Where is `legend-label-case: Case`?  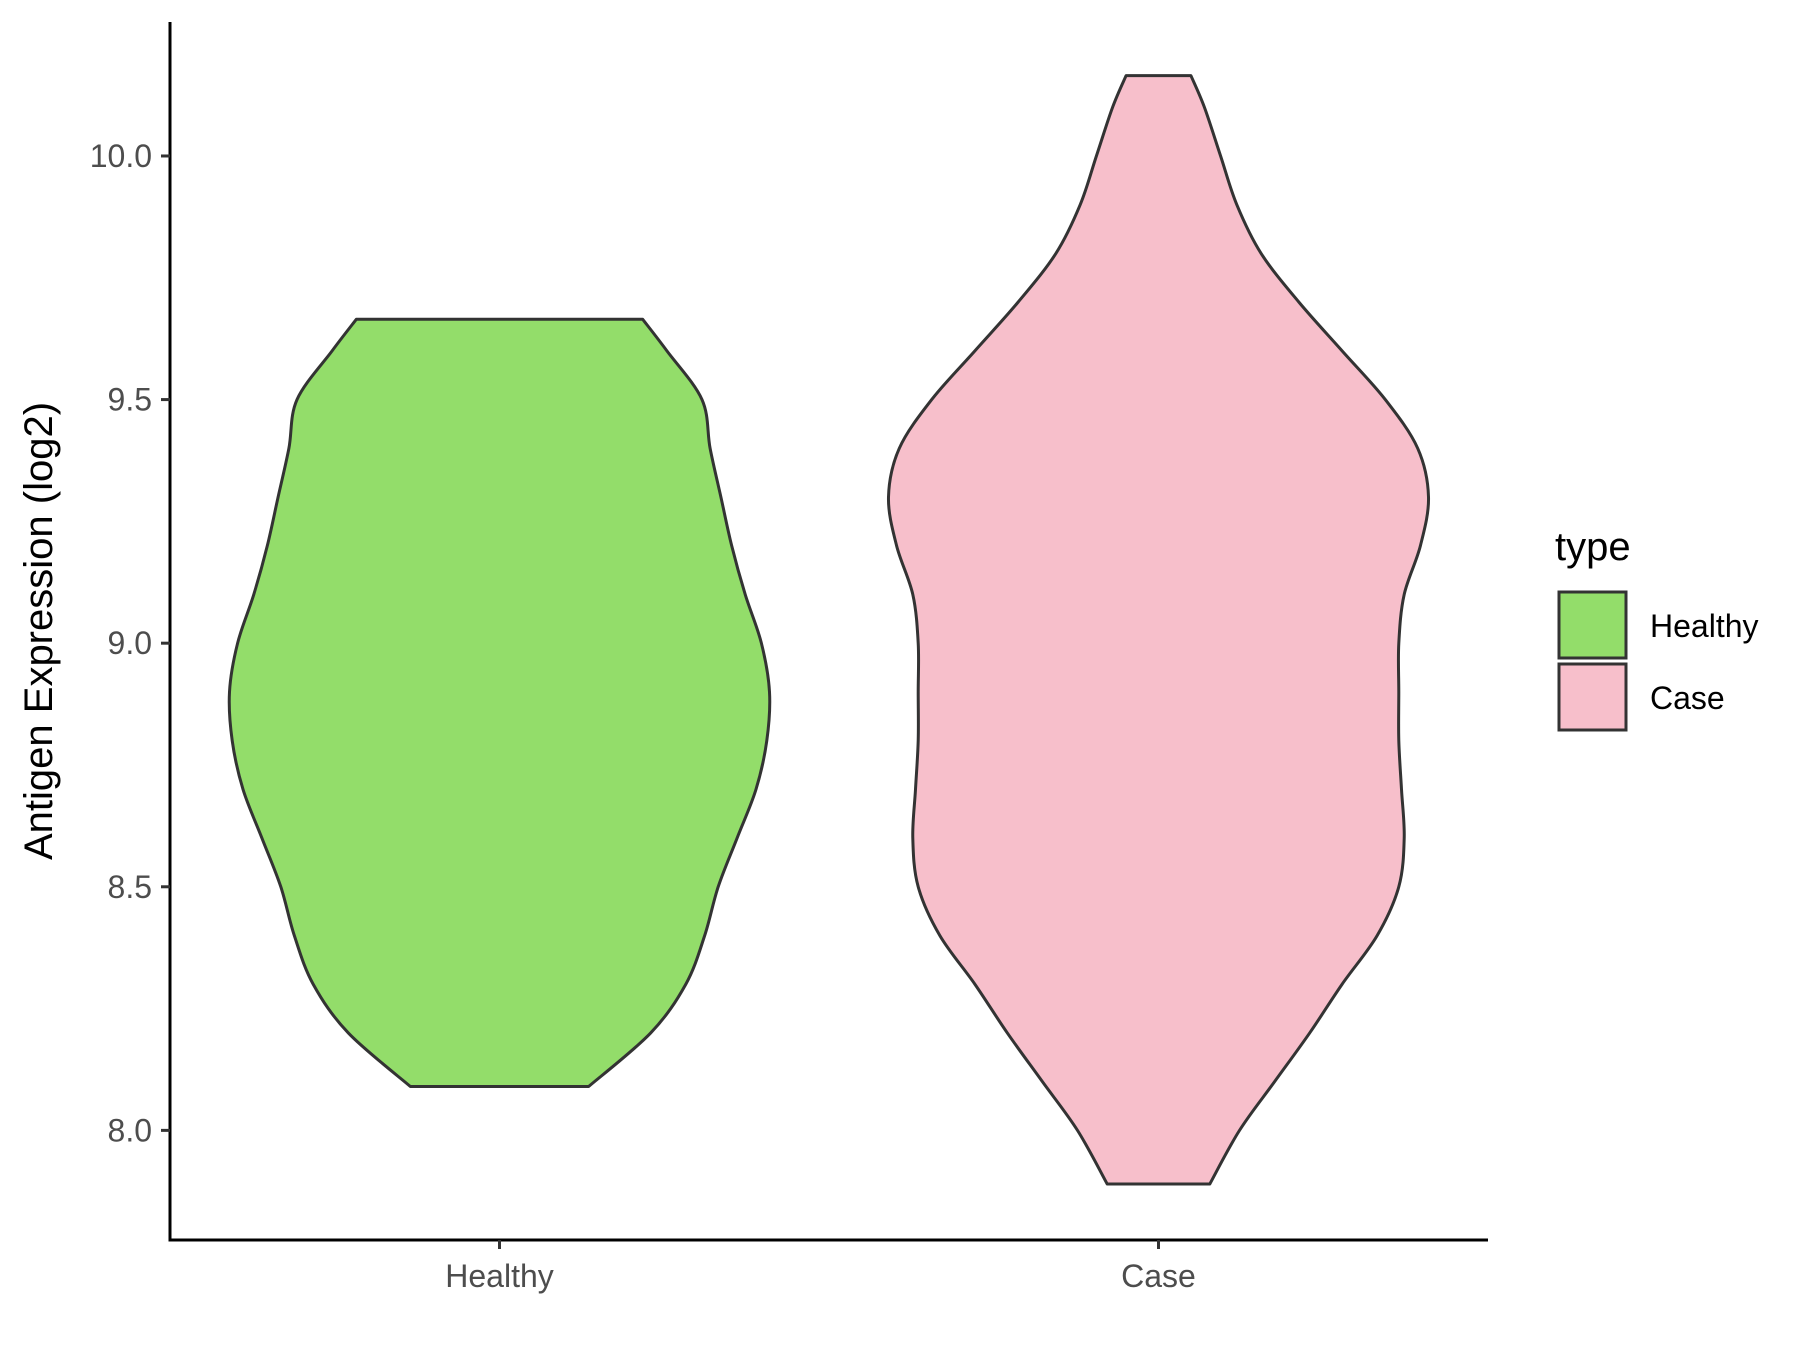 legend-label-case: Case is located at coordinates (1687, 698).